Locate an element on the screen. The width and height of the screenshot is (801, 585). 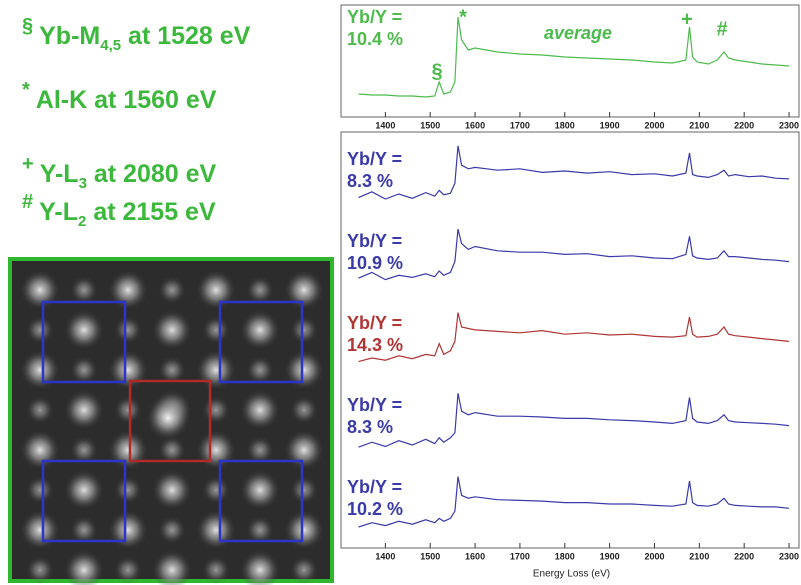
label: Al-K at 1560 eV is located at coordinates (126, 100).